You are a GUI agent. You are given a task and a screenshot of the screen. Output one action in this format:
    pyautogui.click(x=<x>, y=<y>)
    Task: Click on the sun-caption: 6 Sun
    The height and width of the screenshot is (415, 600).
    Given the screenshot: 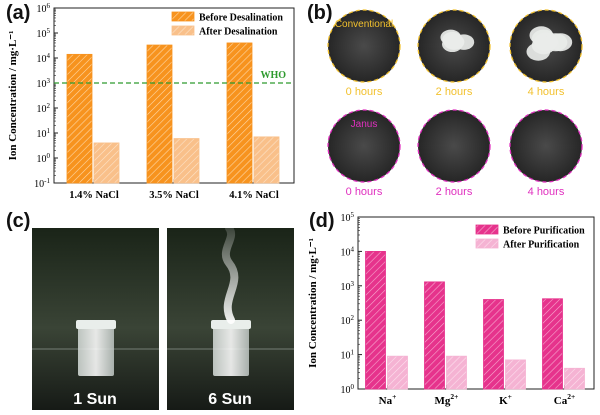 What is the action you would take?
    pyautogui.click(x=230, y=399)
    